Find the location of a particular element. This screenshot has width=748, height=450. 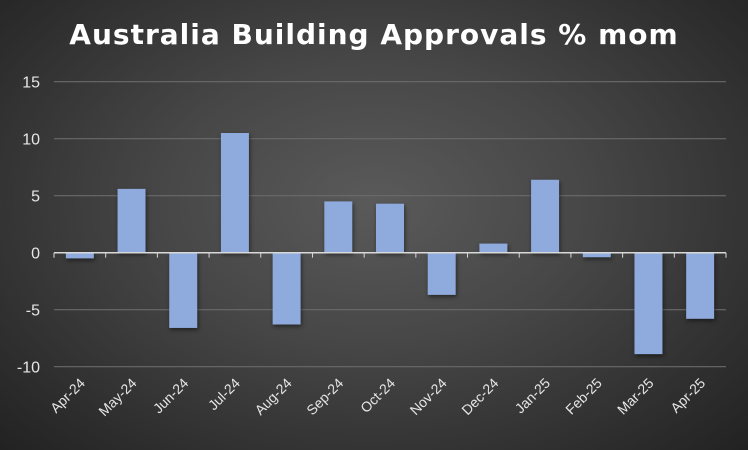

x-tick-label: Dec-24 is located at coordinates (479, 396).